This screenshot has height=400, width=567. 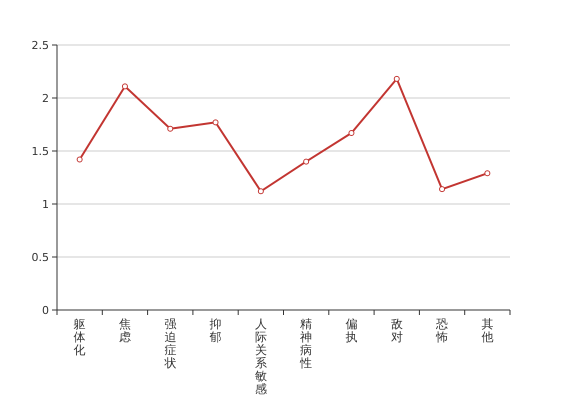 What do you see at coordinates (45, 204) in the screenshot?
I see `y-tick-label: 1` at bounding box center [45, 204].